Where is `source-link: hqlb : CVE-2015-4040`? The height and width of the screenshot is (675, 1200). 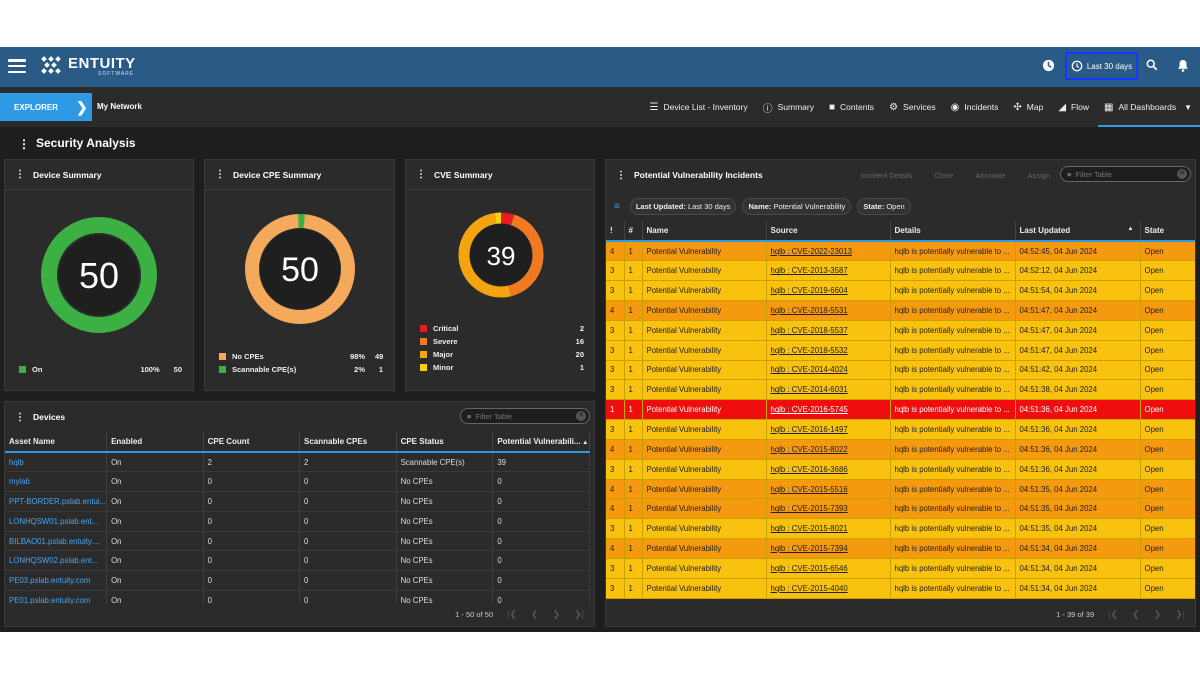 source-link: hqlb : CVE-2015-4040 is located at coordinates (828, 588).